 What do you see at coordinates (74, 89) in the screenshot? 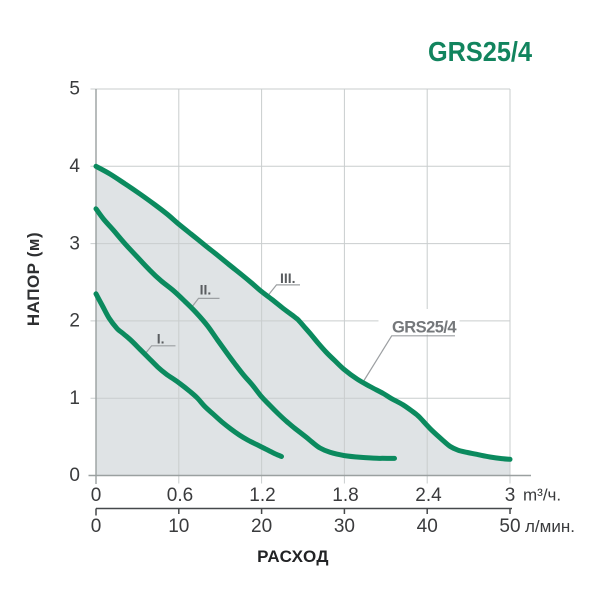
I see `svg-text: 5` at bounding box center [74, 89].